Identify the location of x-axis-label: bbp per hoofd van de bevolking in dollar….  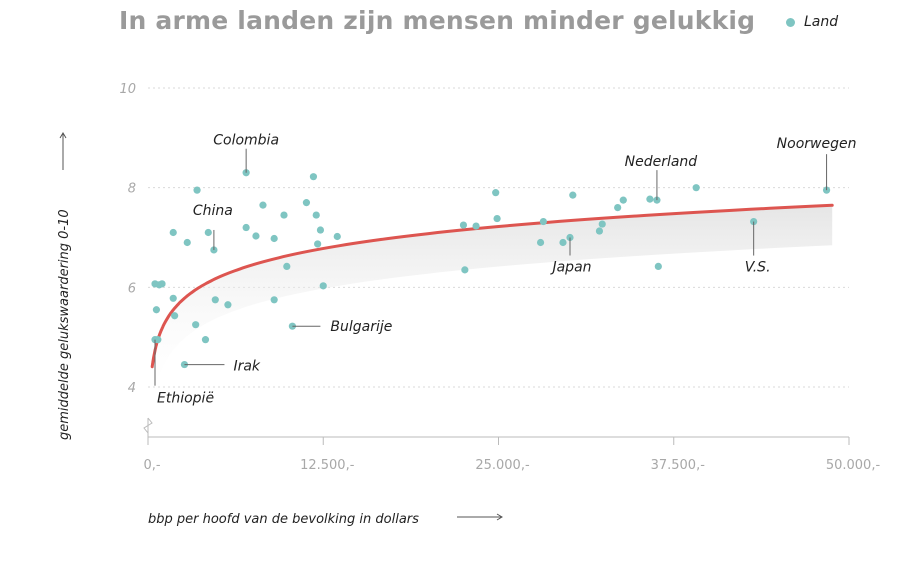
(283, 519).